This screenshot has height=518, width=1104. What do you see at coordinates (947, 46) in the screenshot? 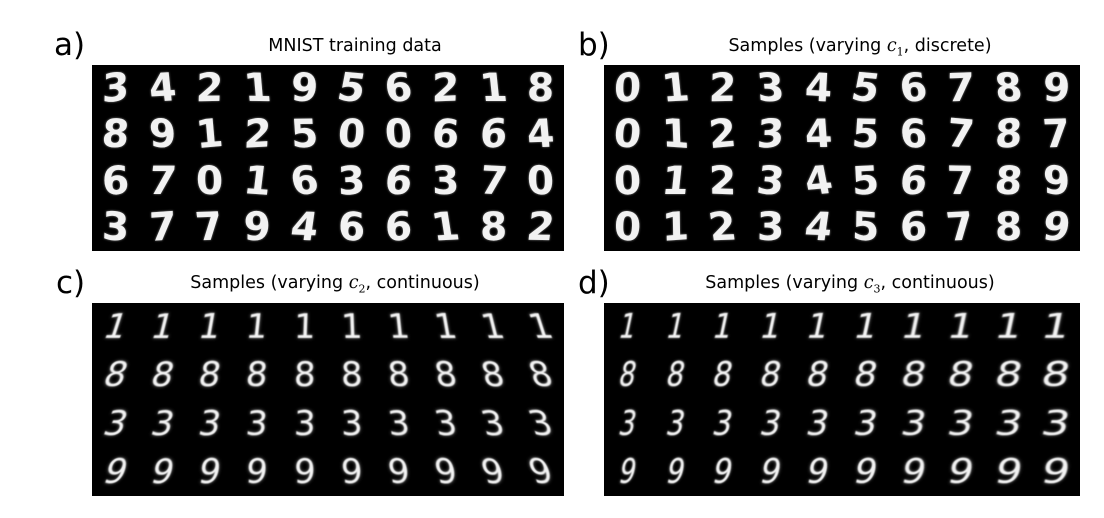
I see `panel-b-title-tail: , discrete)` at bounding box center [947, 46].